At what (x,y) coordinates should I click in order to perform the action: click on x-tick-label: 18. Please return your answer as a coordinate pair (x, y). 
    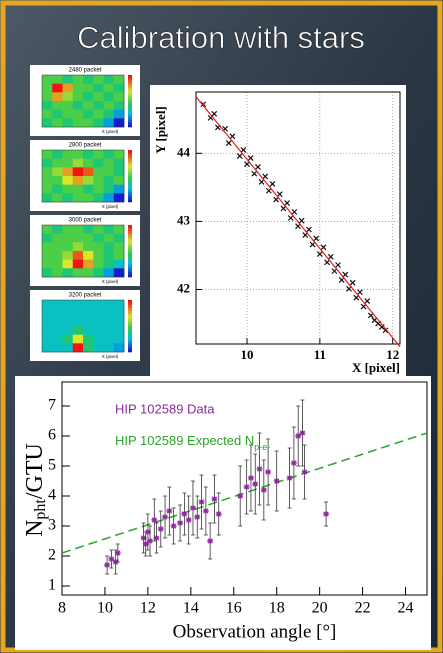
    Looking at the image, I should click on (277, 608).